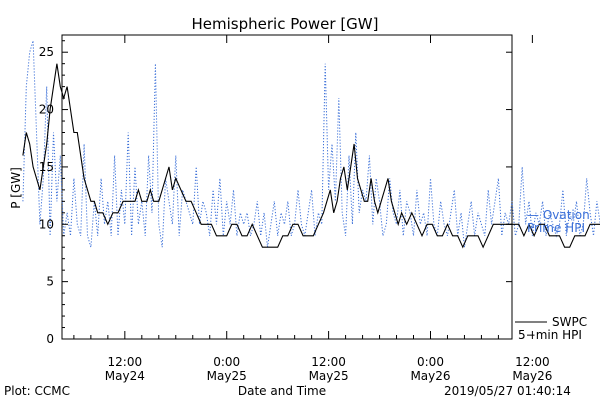 The image size is (600, 400). I want to click on legend: — Ovation Prime HPI SWPC 5−min HPI, so click(552, 275).